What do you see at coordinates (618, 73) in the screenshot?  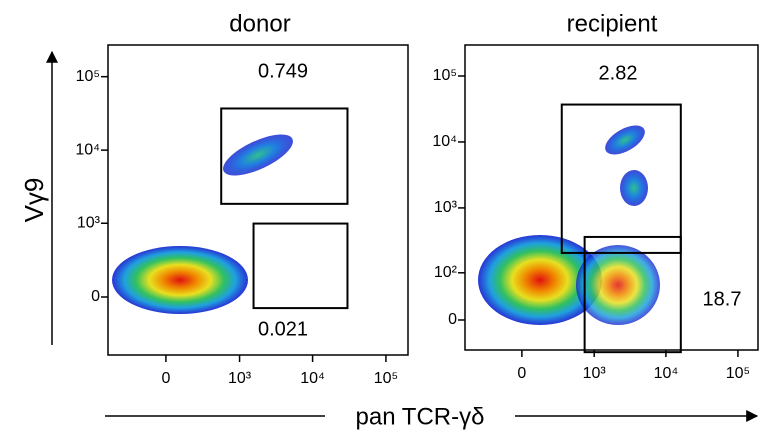 I see `gate-percentage: 2.82` at bounding box center [618, 73].